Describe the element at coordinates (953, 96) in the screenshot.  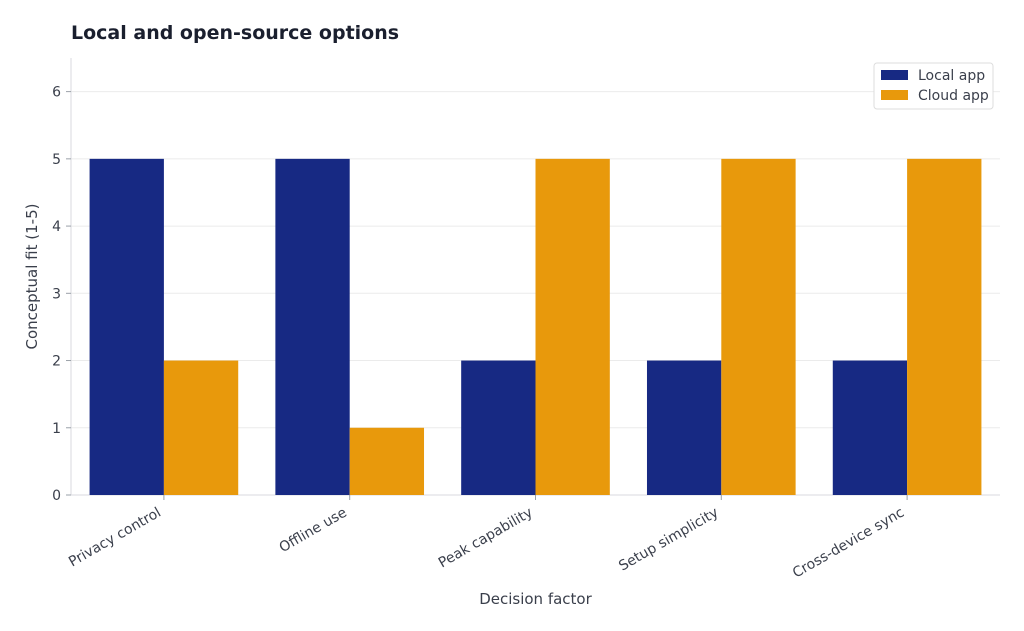
I see `legend-label: Cloud app` at that location.